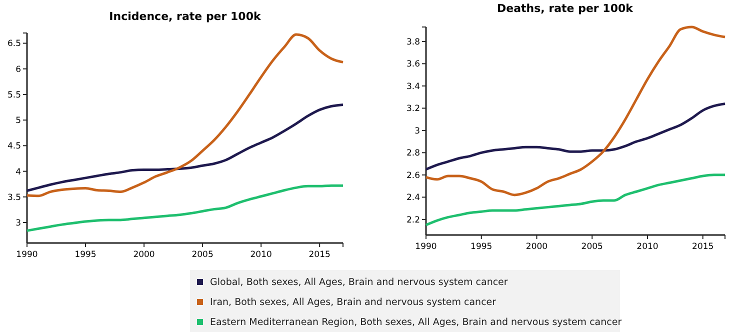 Image resolution: width=732 pixels, height=332 pixels. Describe the element at coordinates (413, 220) in the screenshot. I see `y-tick-label: 2.2` at that location.